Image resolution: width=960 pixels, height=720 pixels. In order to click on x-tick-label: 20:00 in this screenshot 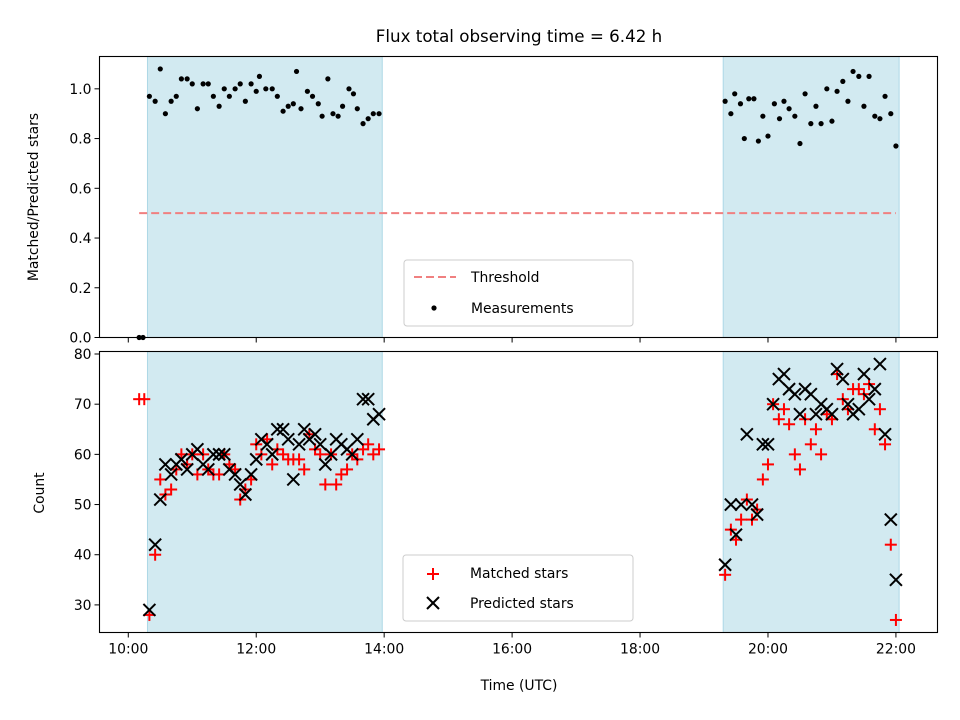, I will do `click(768, 650)`.